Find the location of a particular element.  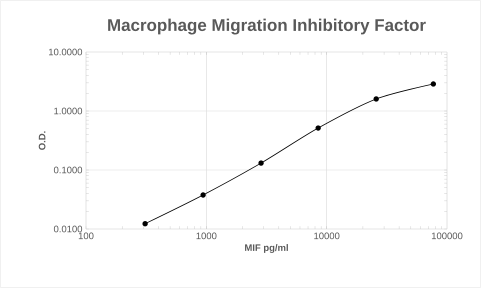

chart-title: Macrophage Migration Inhibitory Factor is located at coordinates (267, 26).